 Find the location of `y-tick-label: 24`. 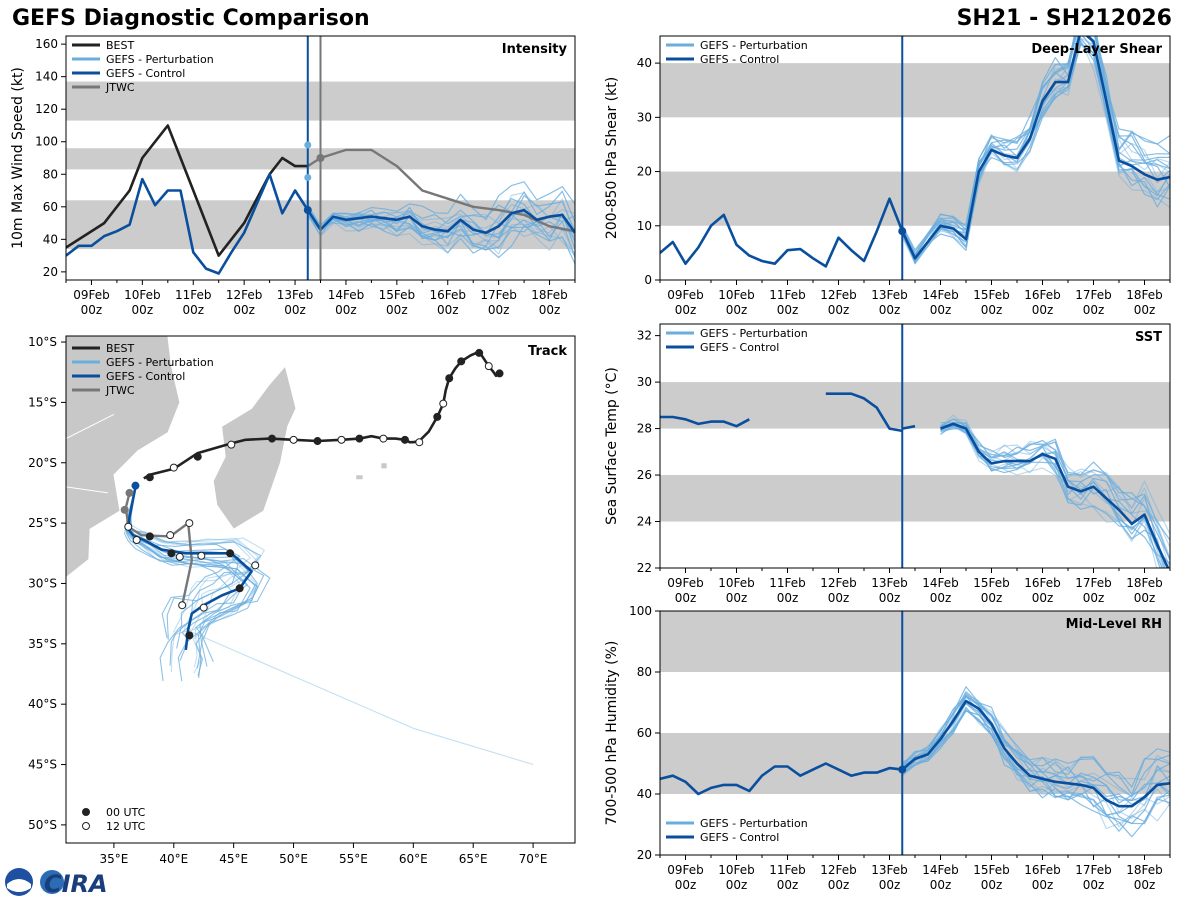

y-tick-label: 24 is located at coordinates (644, 522).